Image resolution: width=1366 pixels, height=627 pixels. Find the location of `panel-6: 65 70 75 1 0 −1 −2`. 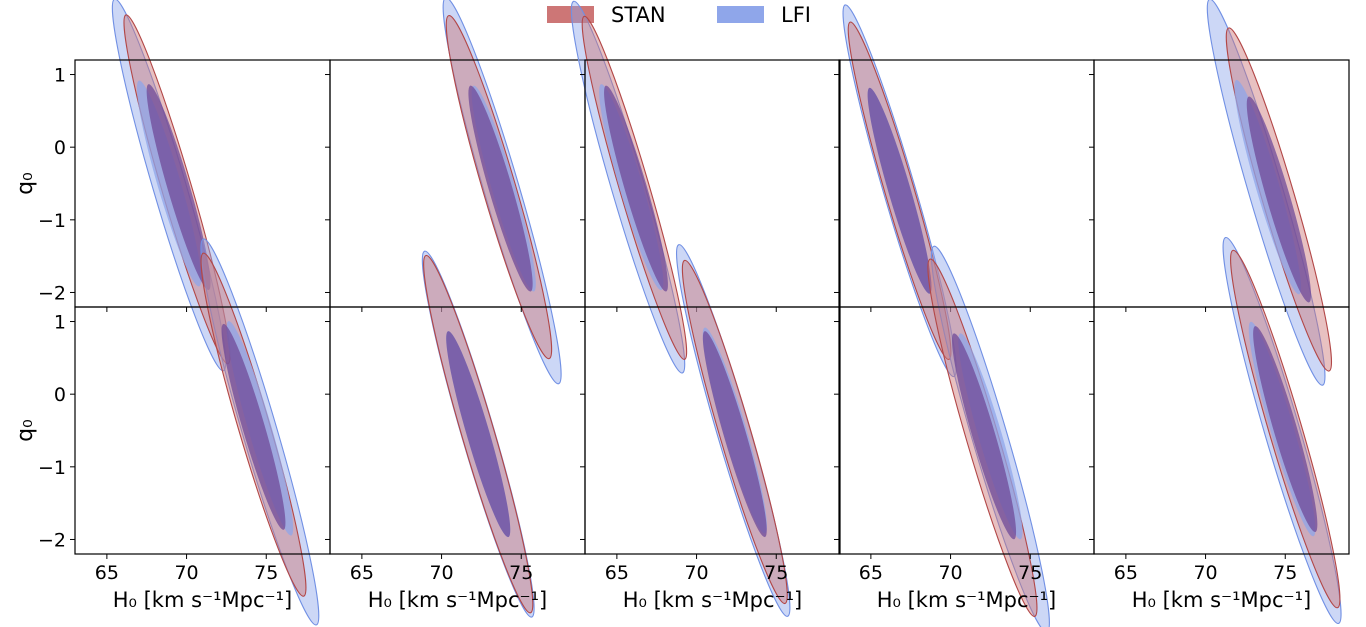

panel-6: 65 70 75 1 0 −1 −2 is located at coordinates (184, 432).